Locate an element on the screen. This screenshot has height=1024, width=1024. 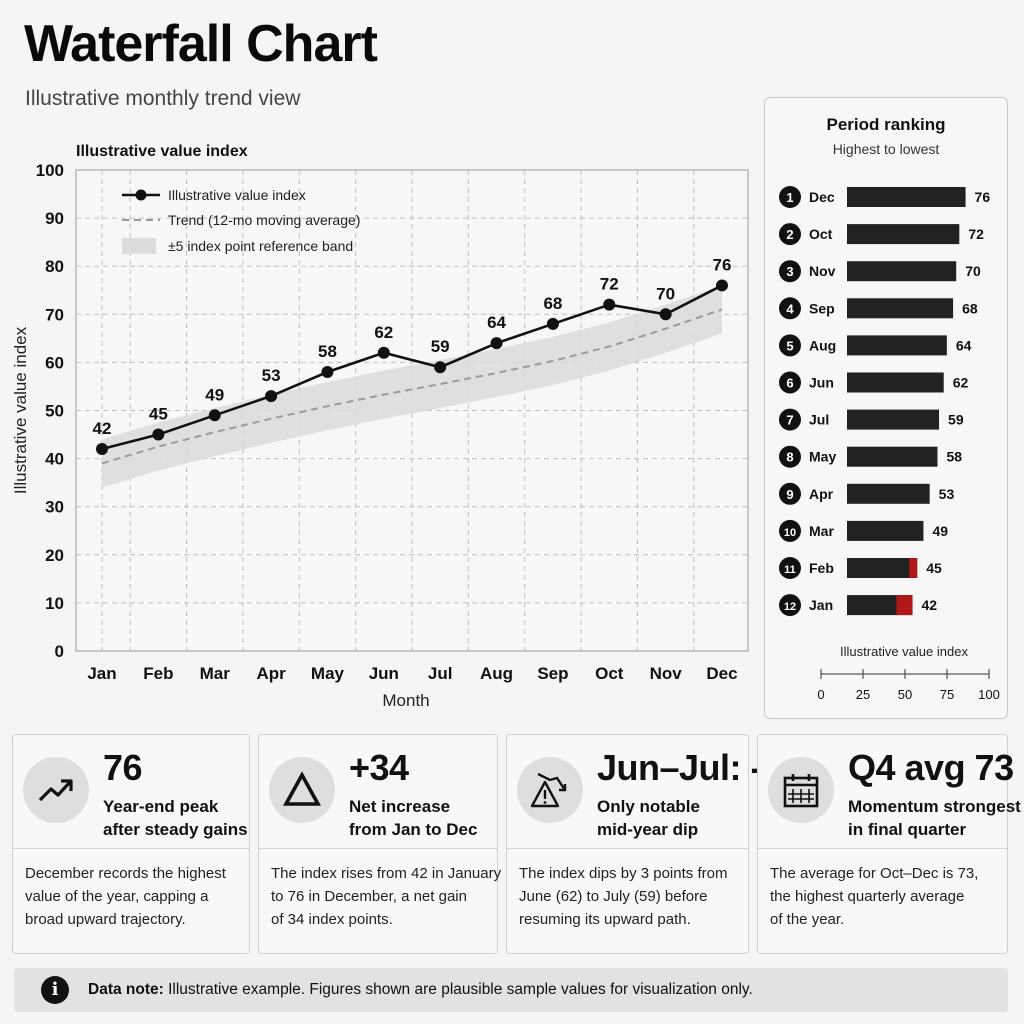
y-tick-label: 90 is located at coordinates (54, 218).